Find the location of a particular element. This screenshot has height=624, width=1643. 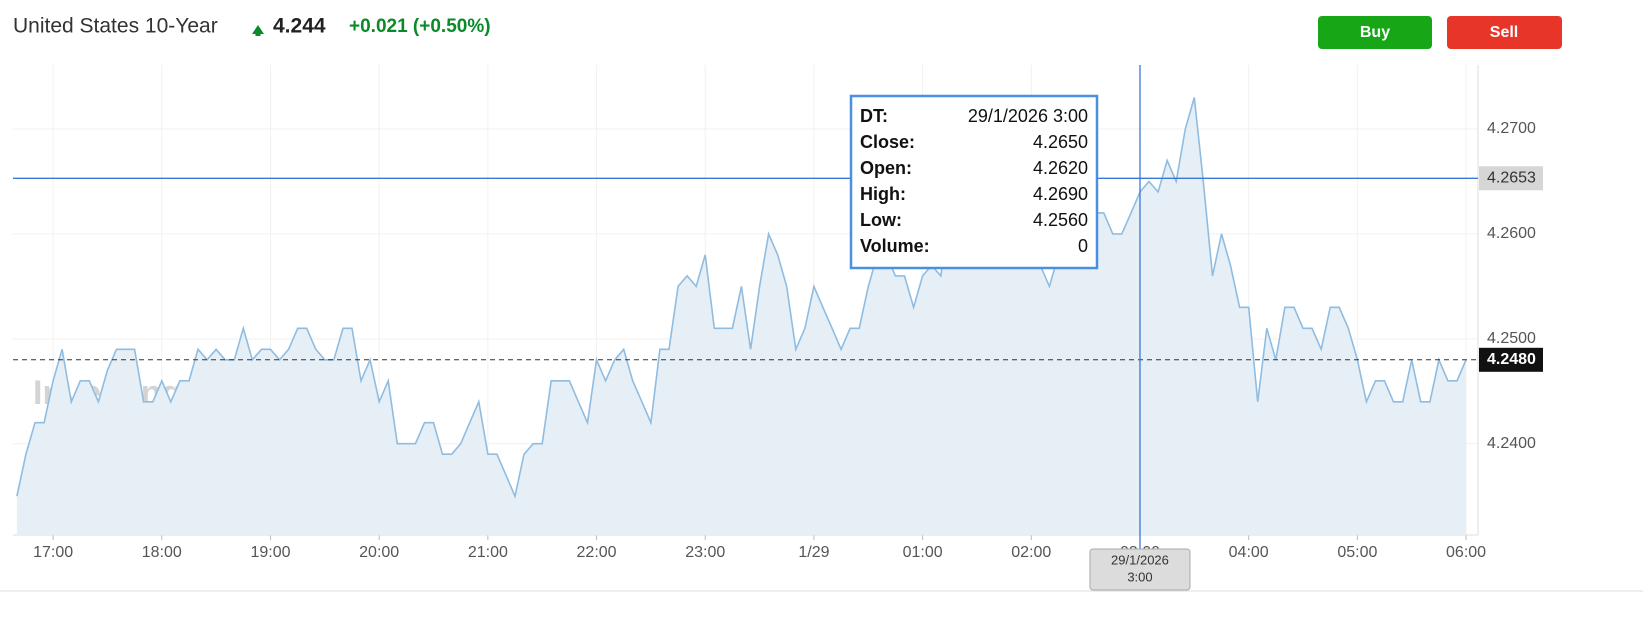

x-tick-label: 01:00 is located at coordinates (923, 552).